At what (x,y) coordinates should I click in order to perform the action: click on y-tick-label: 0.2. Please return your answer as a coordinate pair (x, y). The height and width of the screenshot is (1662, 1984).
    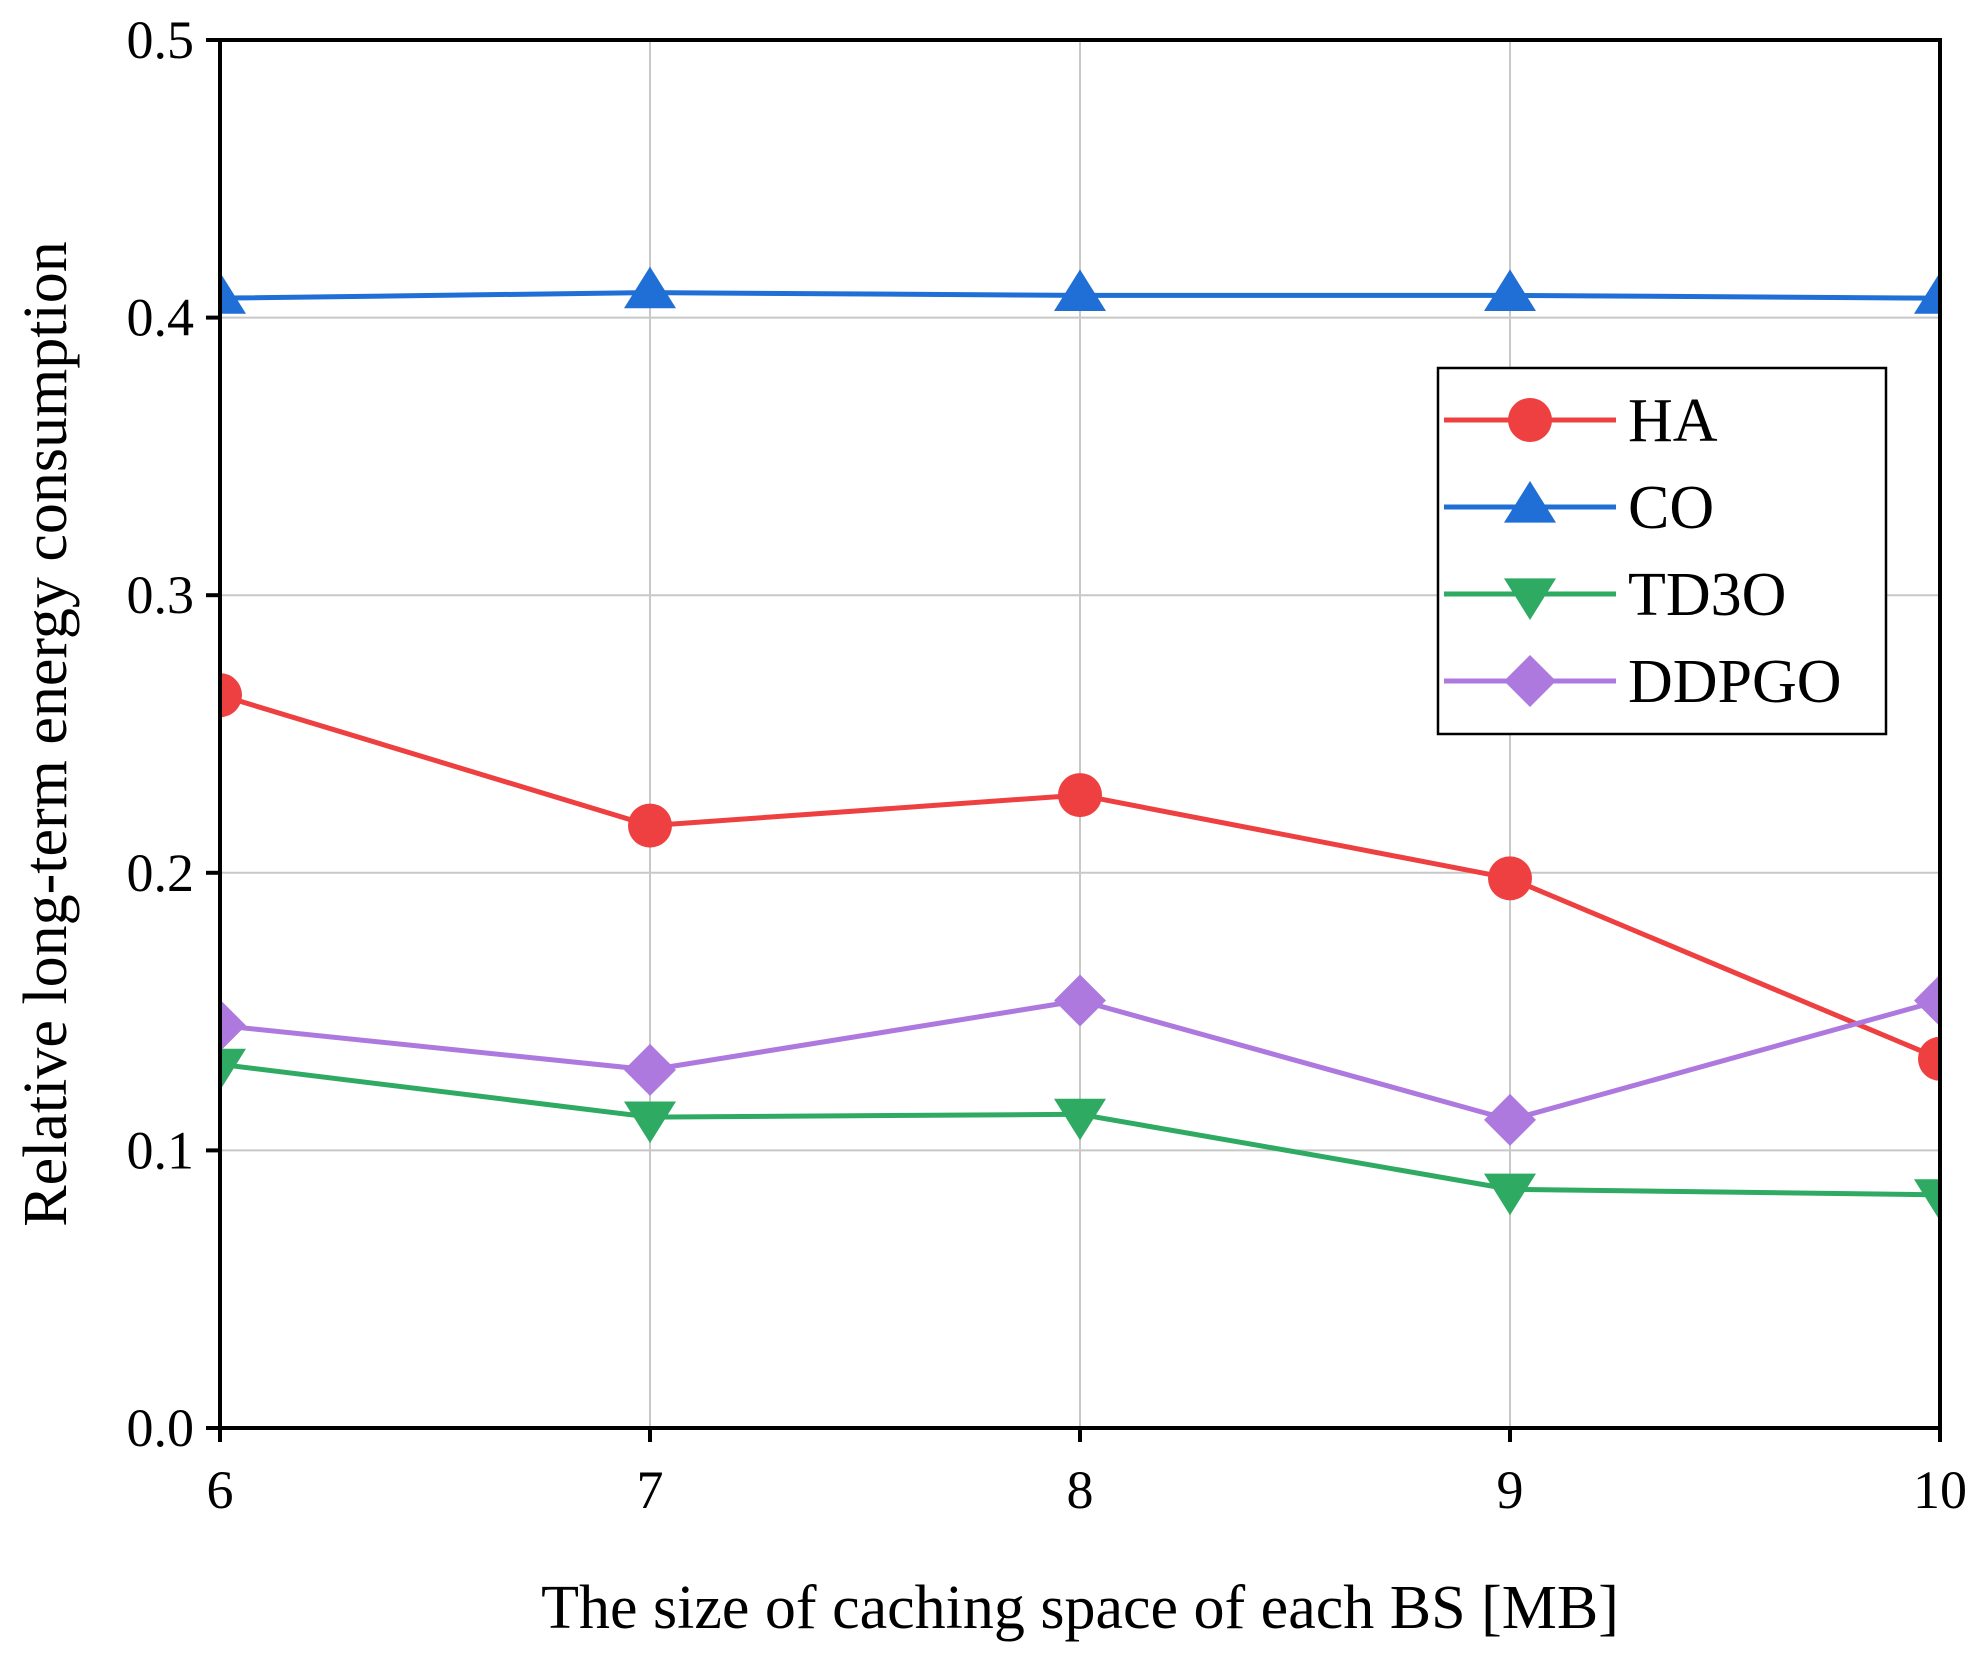
    Looking at the image, I should click on (161, 873).